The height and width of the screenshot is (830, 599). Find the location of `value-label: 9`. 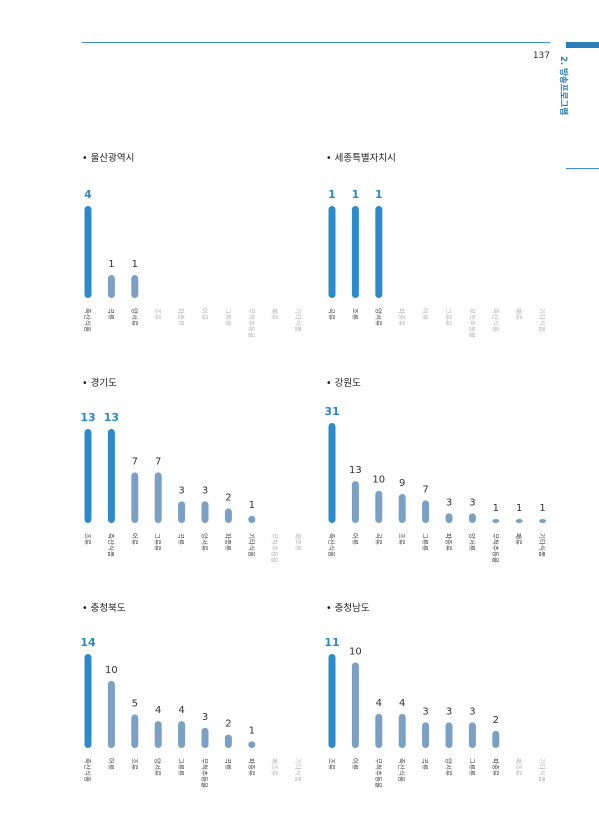

value-label: 9 is located at coordinates (402, 483).